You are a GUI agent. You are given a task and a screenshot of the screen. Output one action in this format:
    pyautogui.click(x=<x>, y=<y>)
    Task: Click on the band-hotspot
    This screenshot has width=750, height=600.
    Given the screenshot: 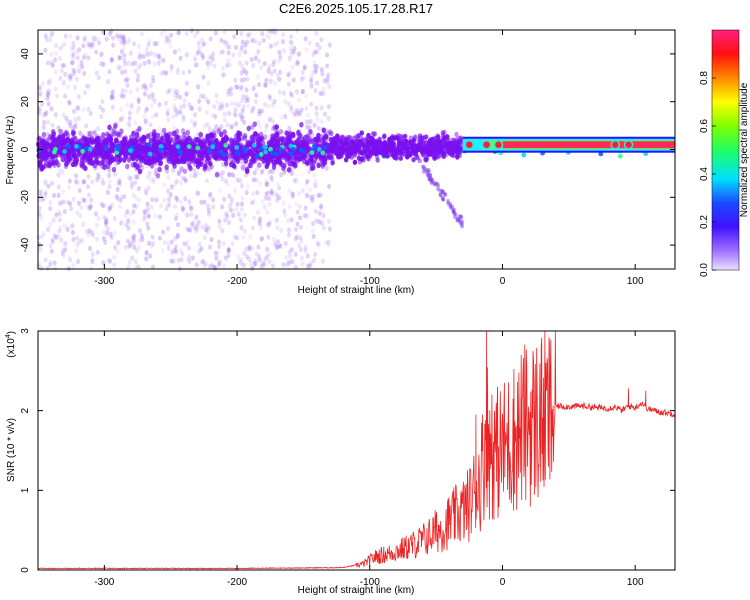 What is the action you would take?
    pyautogui.click(x=486, y=144)
    